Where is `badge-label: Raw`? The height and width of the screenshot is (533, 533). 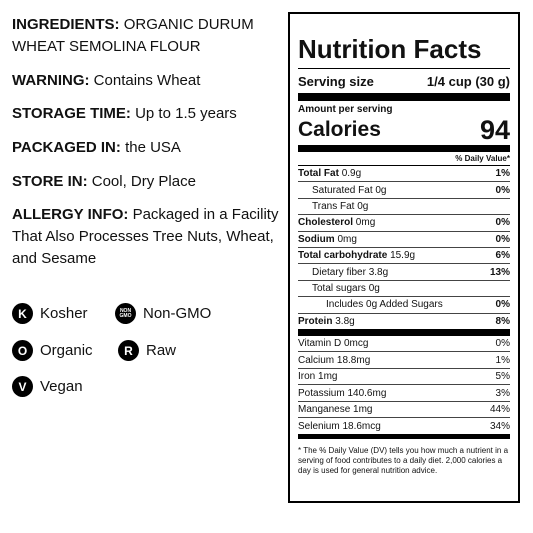 badge-label: Raw is located at coordinates (161, 350).